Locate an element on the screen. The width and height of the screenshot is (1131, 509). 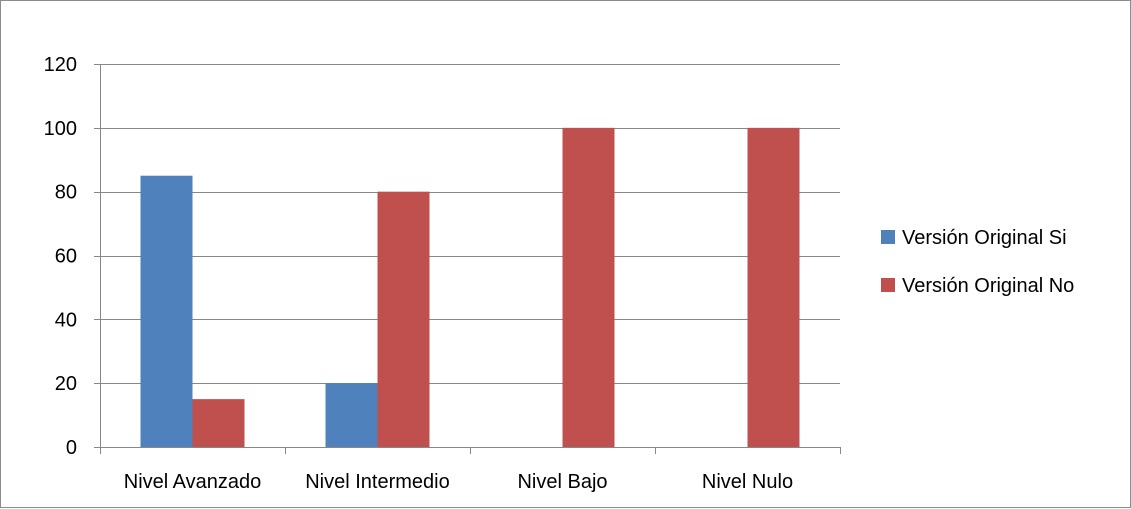
y-tick-label: 60 is located at coordinates (66, 257).